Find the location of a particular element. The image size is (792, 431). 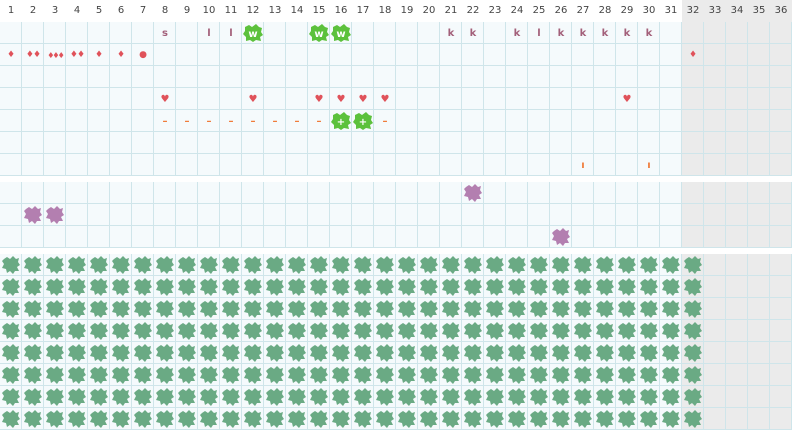

letters-mark: l is located at coordinates (539, 33).